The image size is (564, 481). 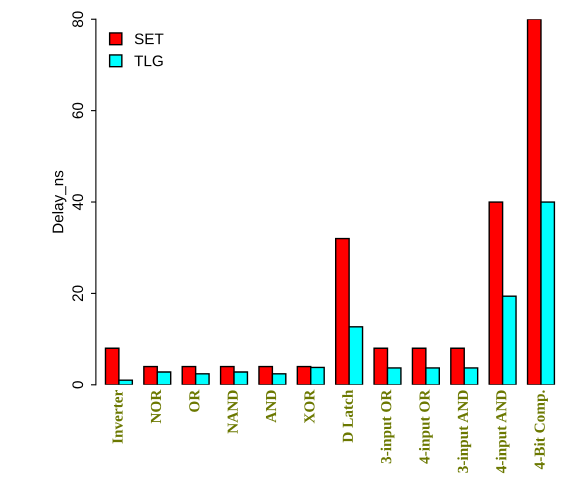 What do you see at coordinates (387, 427) in the screenshot?
I see `x-tick-label: 3-input OR` at bounding box center [387, 427].